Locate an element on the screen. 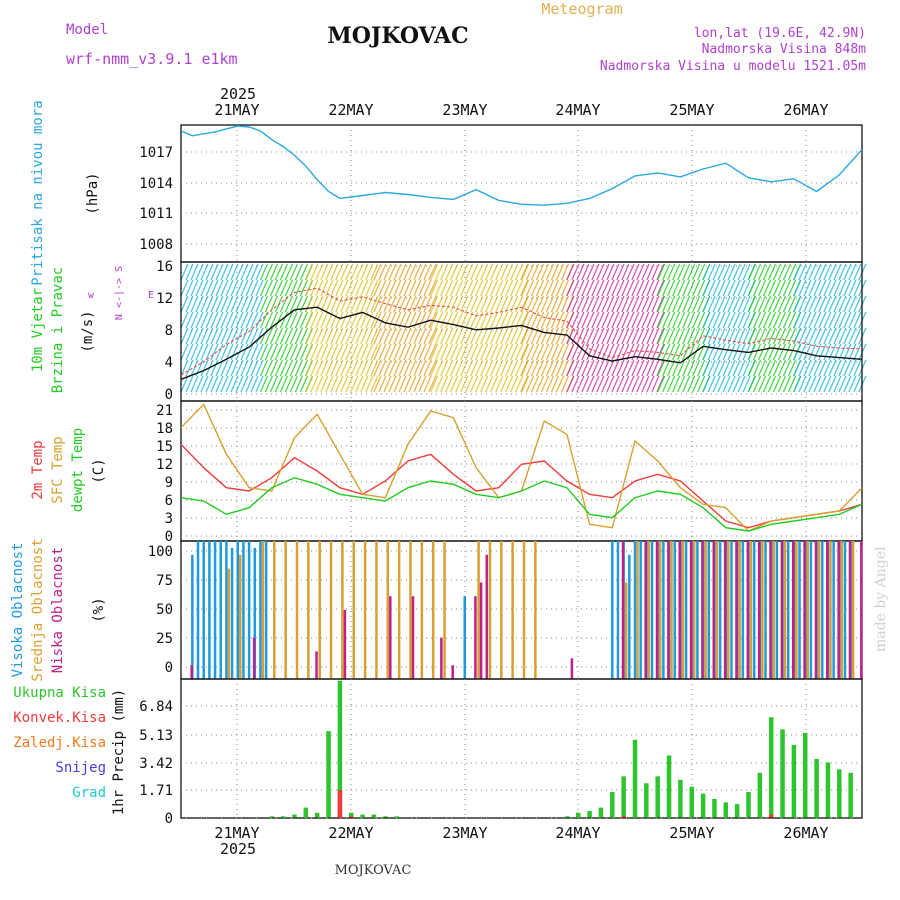 The image size is (900, 900). elevation-line: Nadmorska Visina 848m is located at coordinates (784, 49).